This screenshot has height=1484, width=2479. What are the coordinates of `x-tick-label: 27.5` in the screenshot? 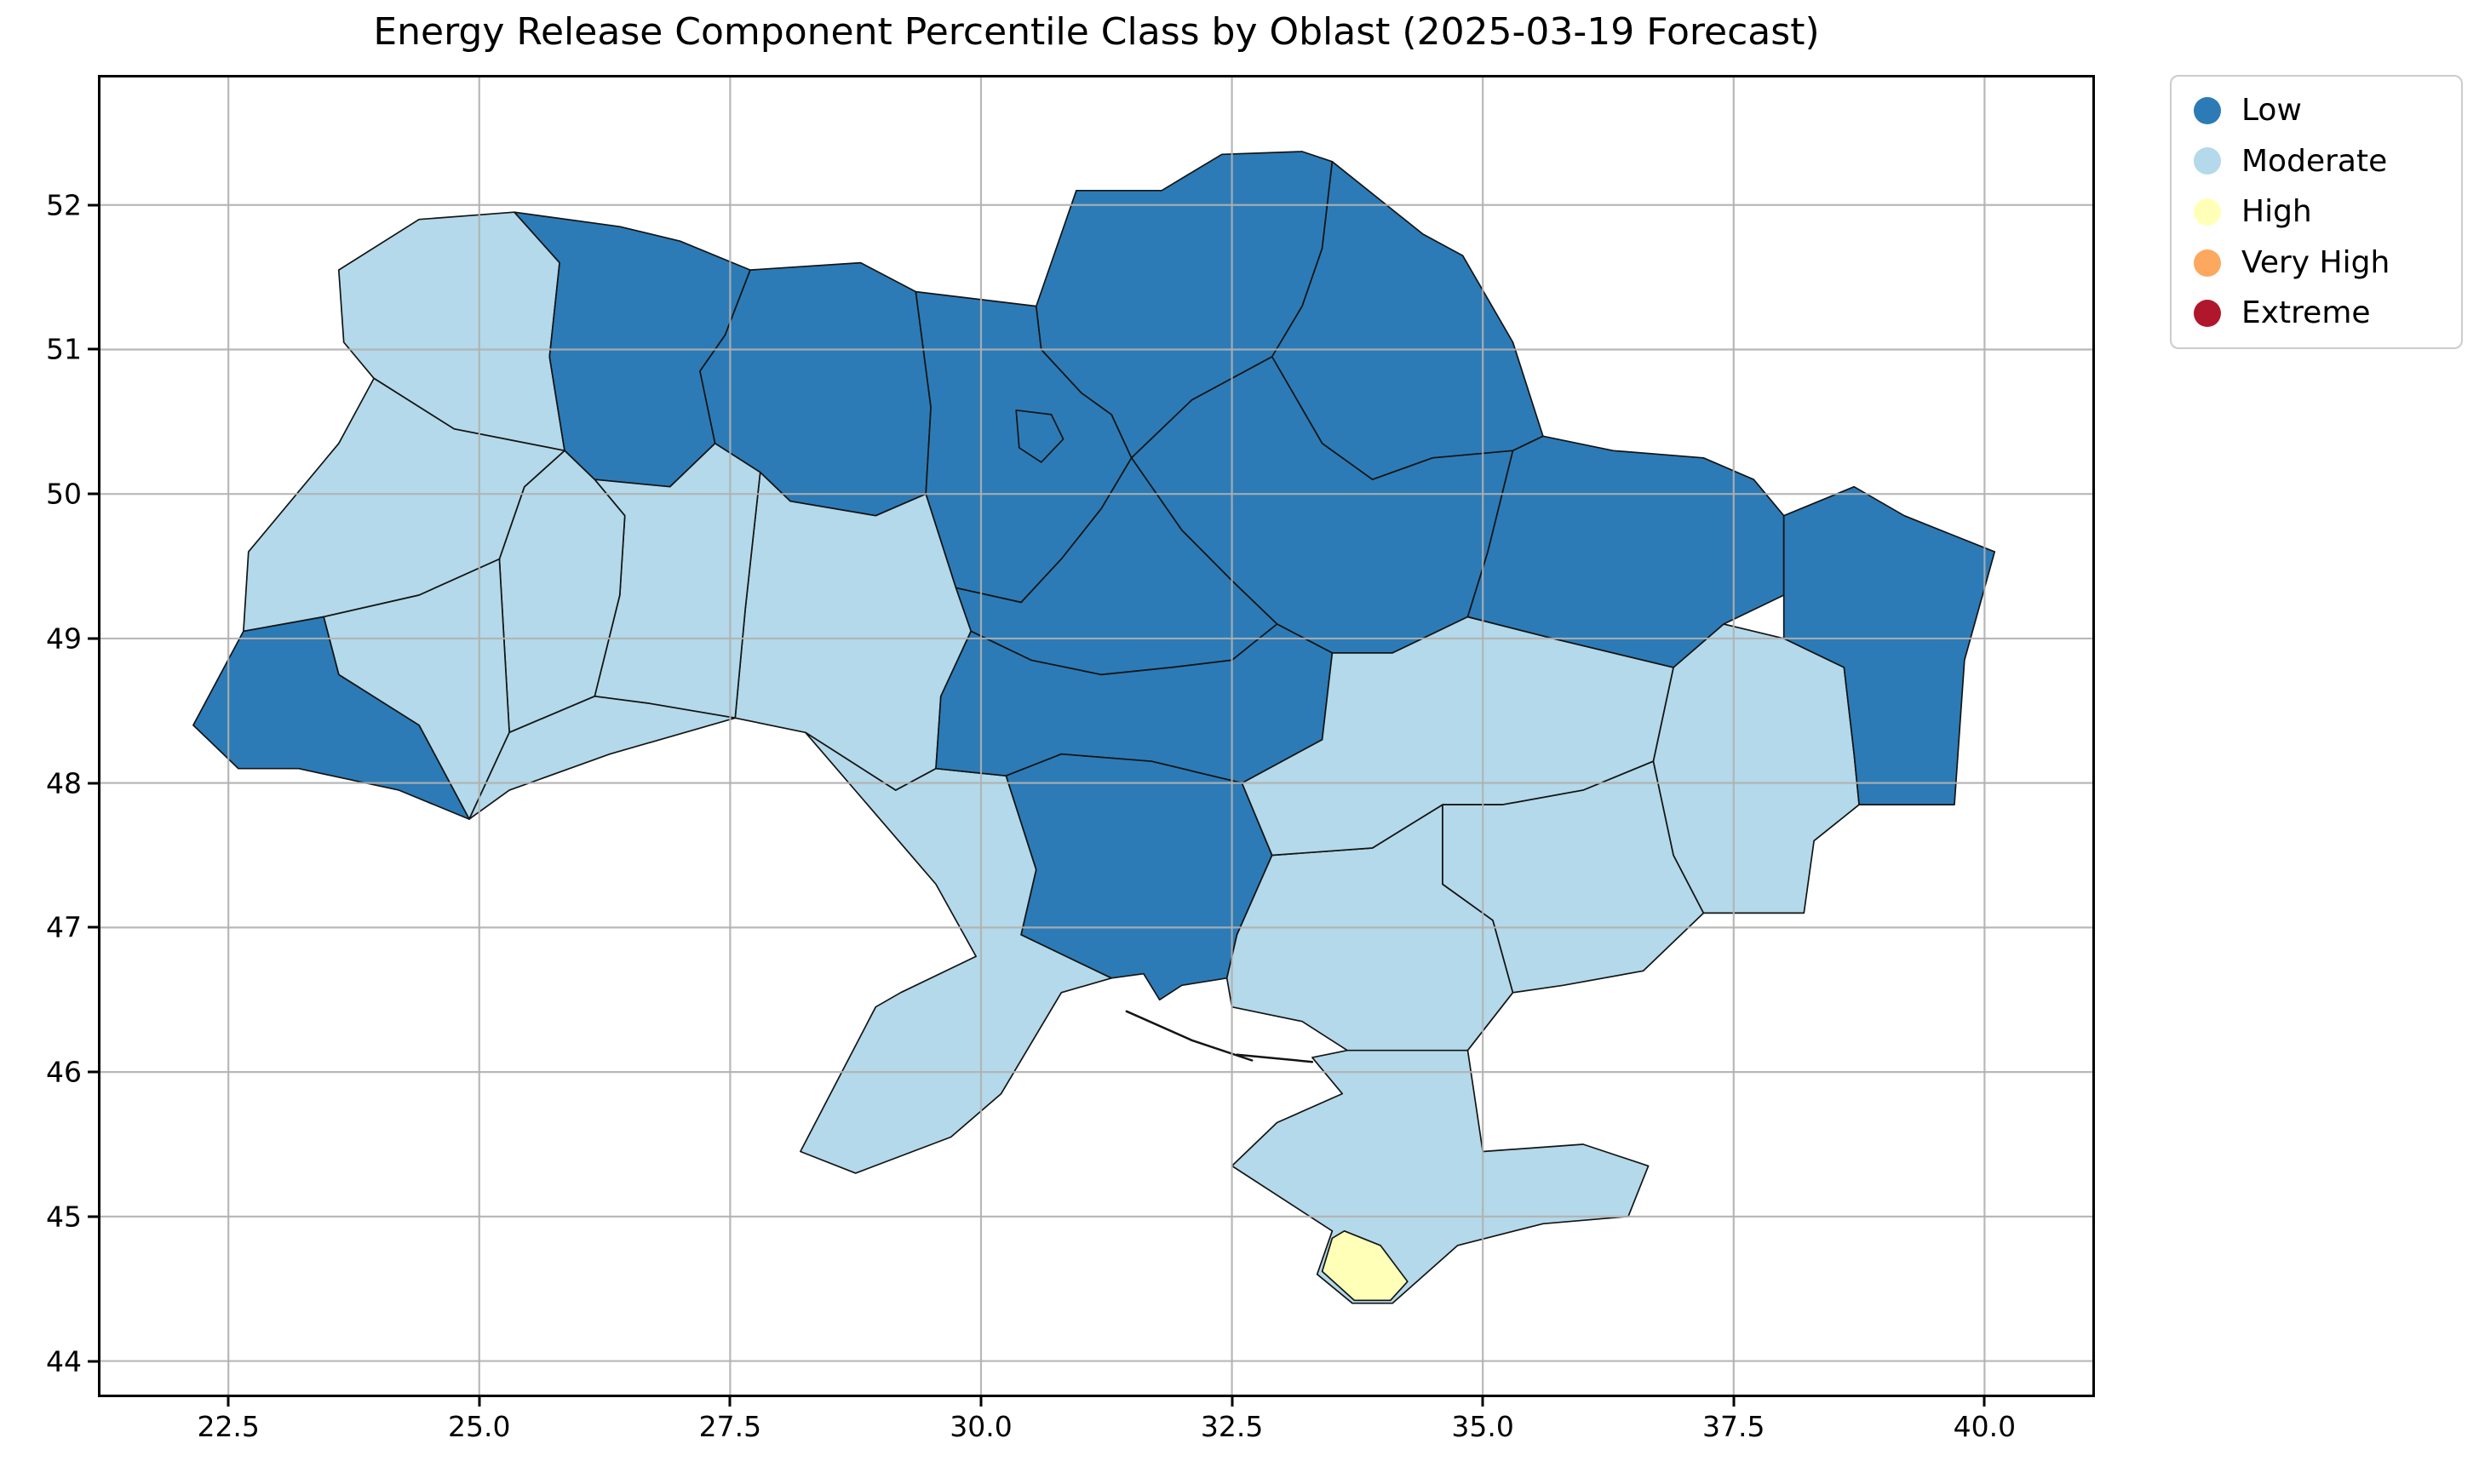 It's located at (730, 1427).